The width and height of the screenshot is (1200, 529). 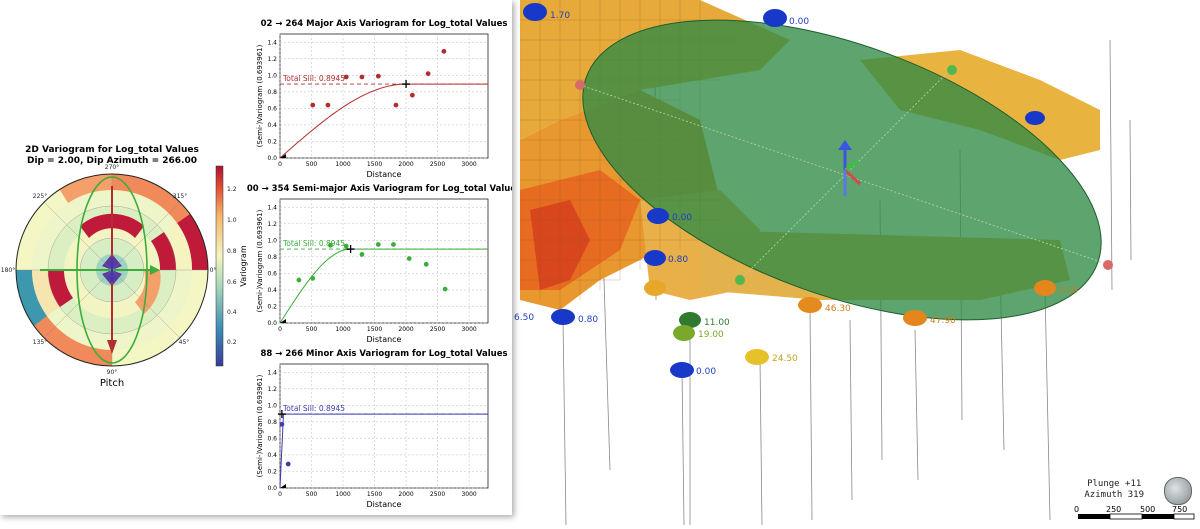 I want to click on svg-text: 5.10, so click(x=1068, y=291).